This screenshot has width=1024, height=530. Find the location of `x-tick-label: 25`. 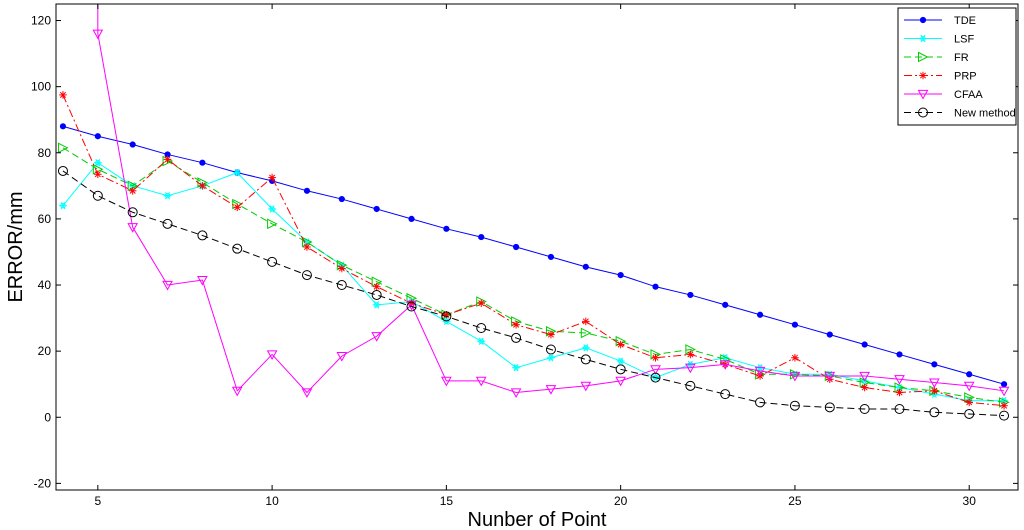

x-tick-label: 25 is located at coordinates (795, 501).